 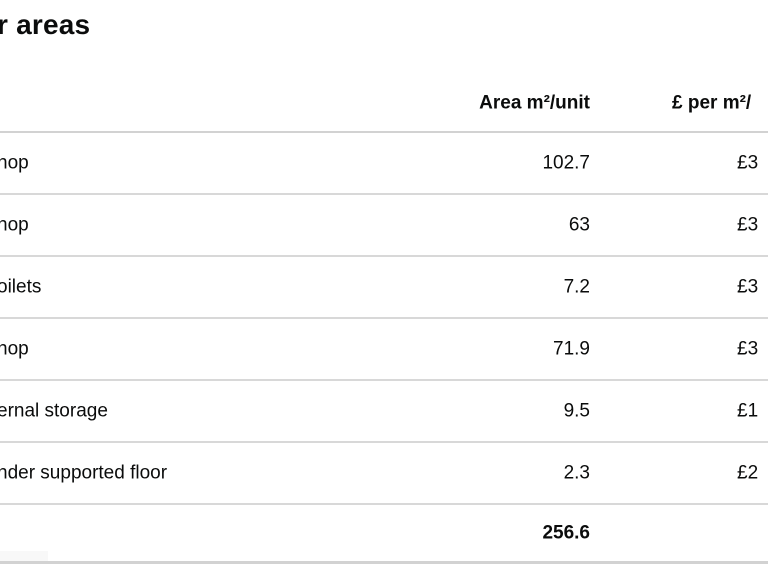 What do you see at coordinates (384, 412) in the screenshot?
I see `table-row: ernal storage 9.5 £1` at bounding box center [384, 412].